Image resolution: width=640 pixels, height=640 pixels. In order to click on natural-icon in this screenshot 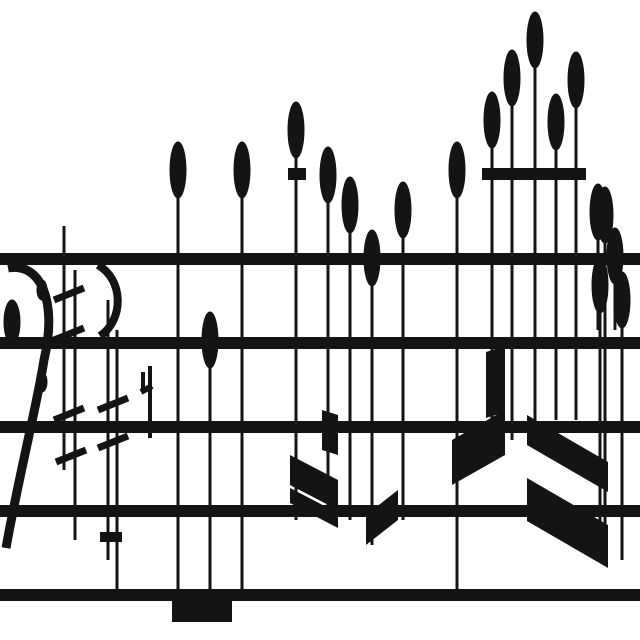, I will do `click(146, 402)`.